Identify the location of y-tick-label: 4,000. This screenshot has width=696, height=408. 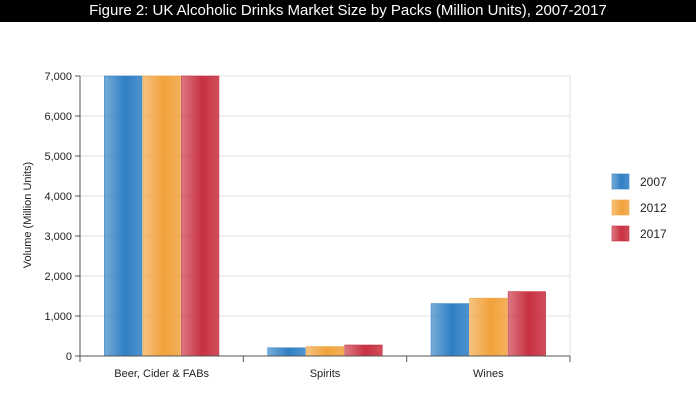
(58, 197).